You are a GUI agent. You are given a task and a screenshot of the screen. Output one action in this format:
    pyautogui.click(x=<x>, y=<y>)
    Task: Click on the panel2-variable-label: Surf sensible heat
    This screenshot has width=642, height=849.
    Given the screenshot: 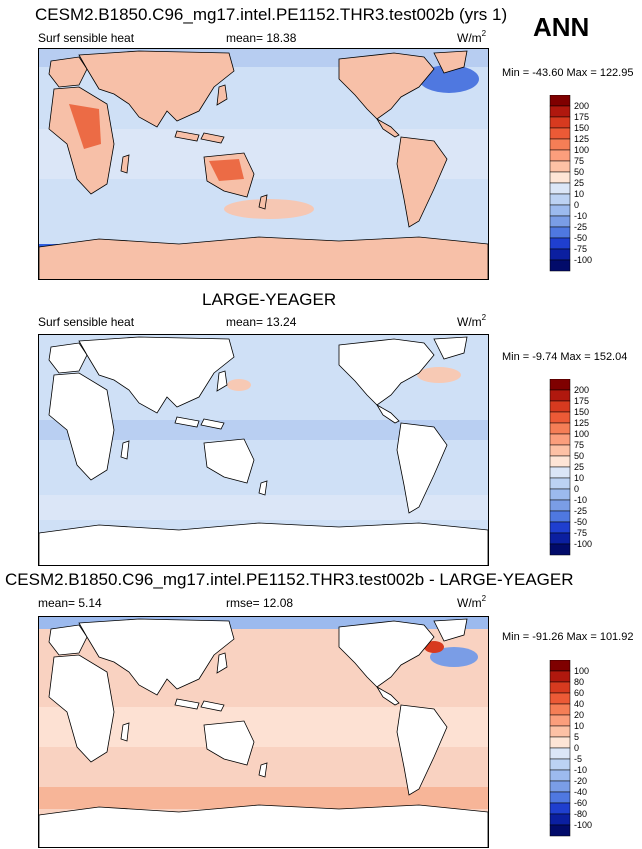 What is the action you would take?
    pyautogui.click(x=86, y=322)
    